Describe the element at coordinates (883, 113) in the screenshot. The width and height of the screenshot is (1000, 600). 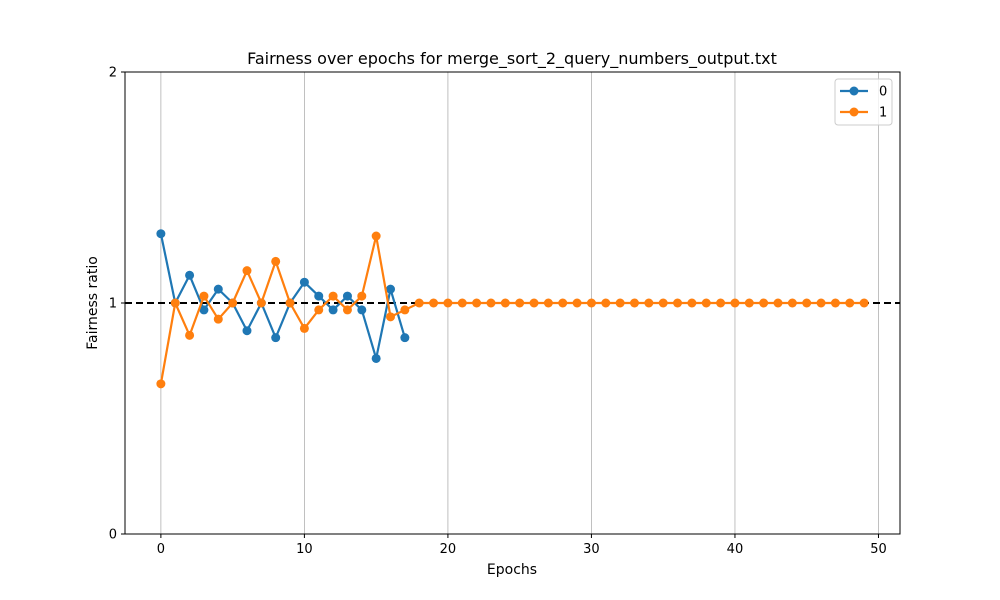
I see `legend-label: 1` at that location.